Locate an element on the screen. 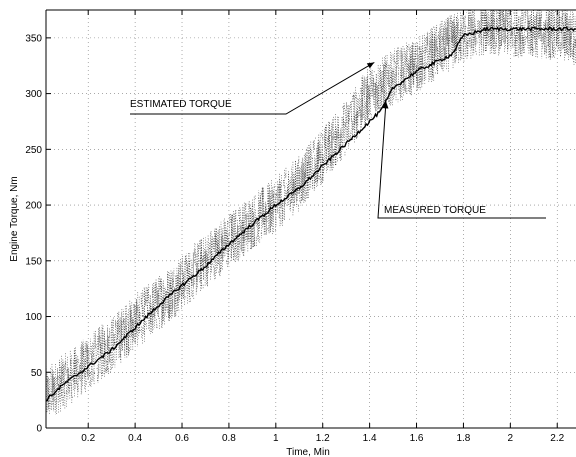 Image resolution: width=576 pixels, height=457 pixels. x-tick-label: 0.8 is located at coordinates (229, 438).